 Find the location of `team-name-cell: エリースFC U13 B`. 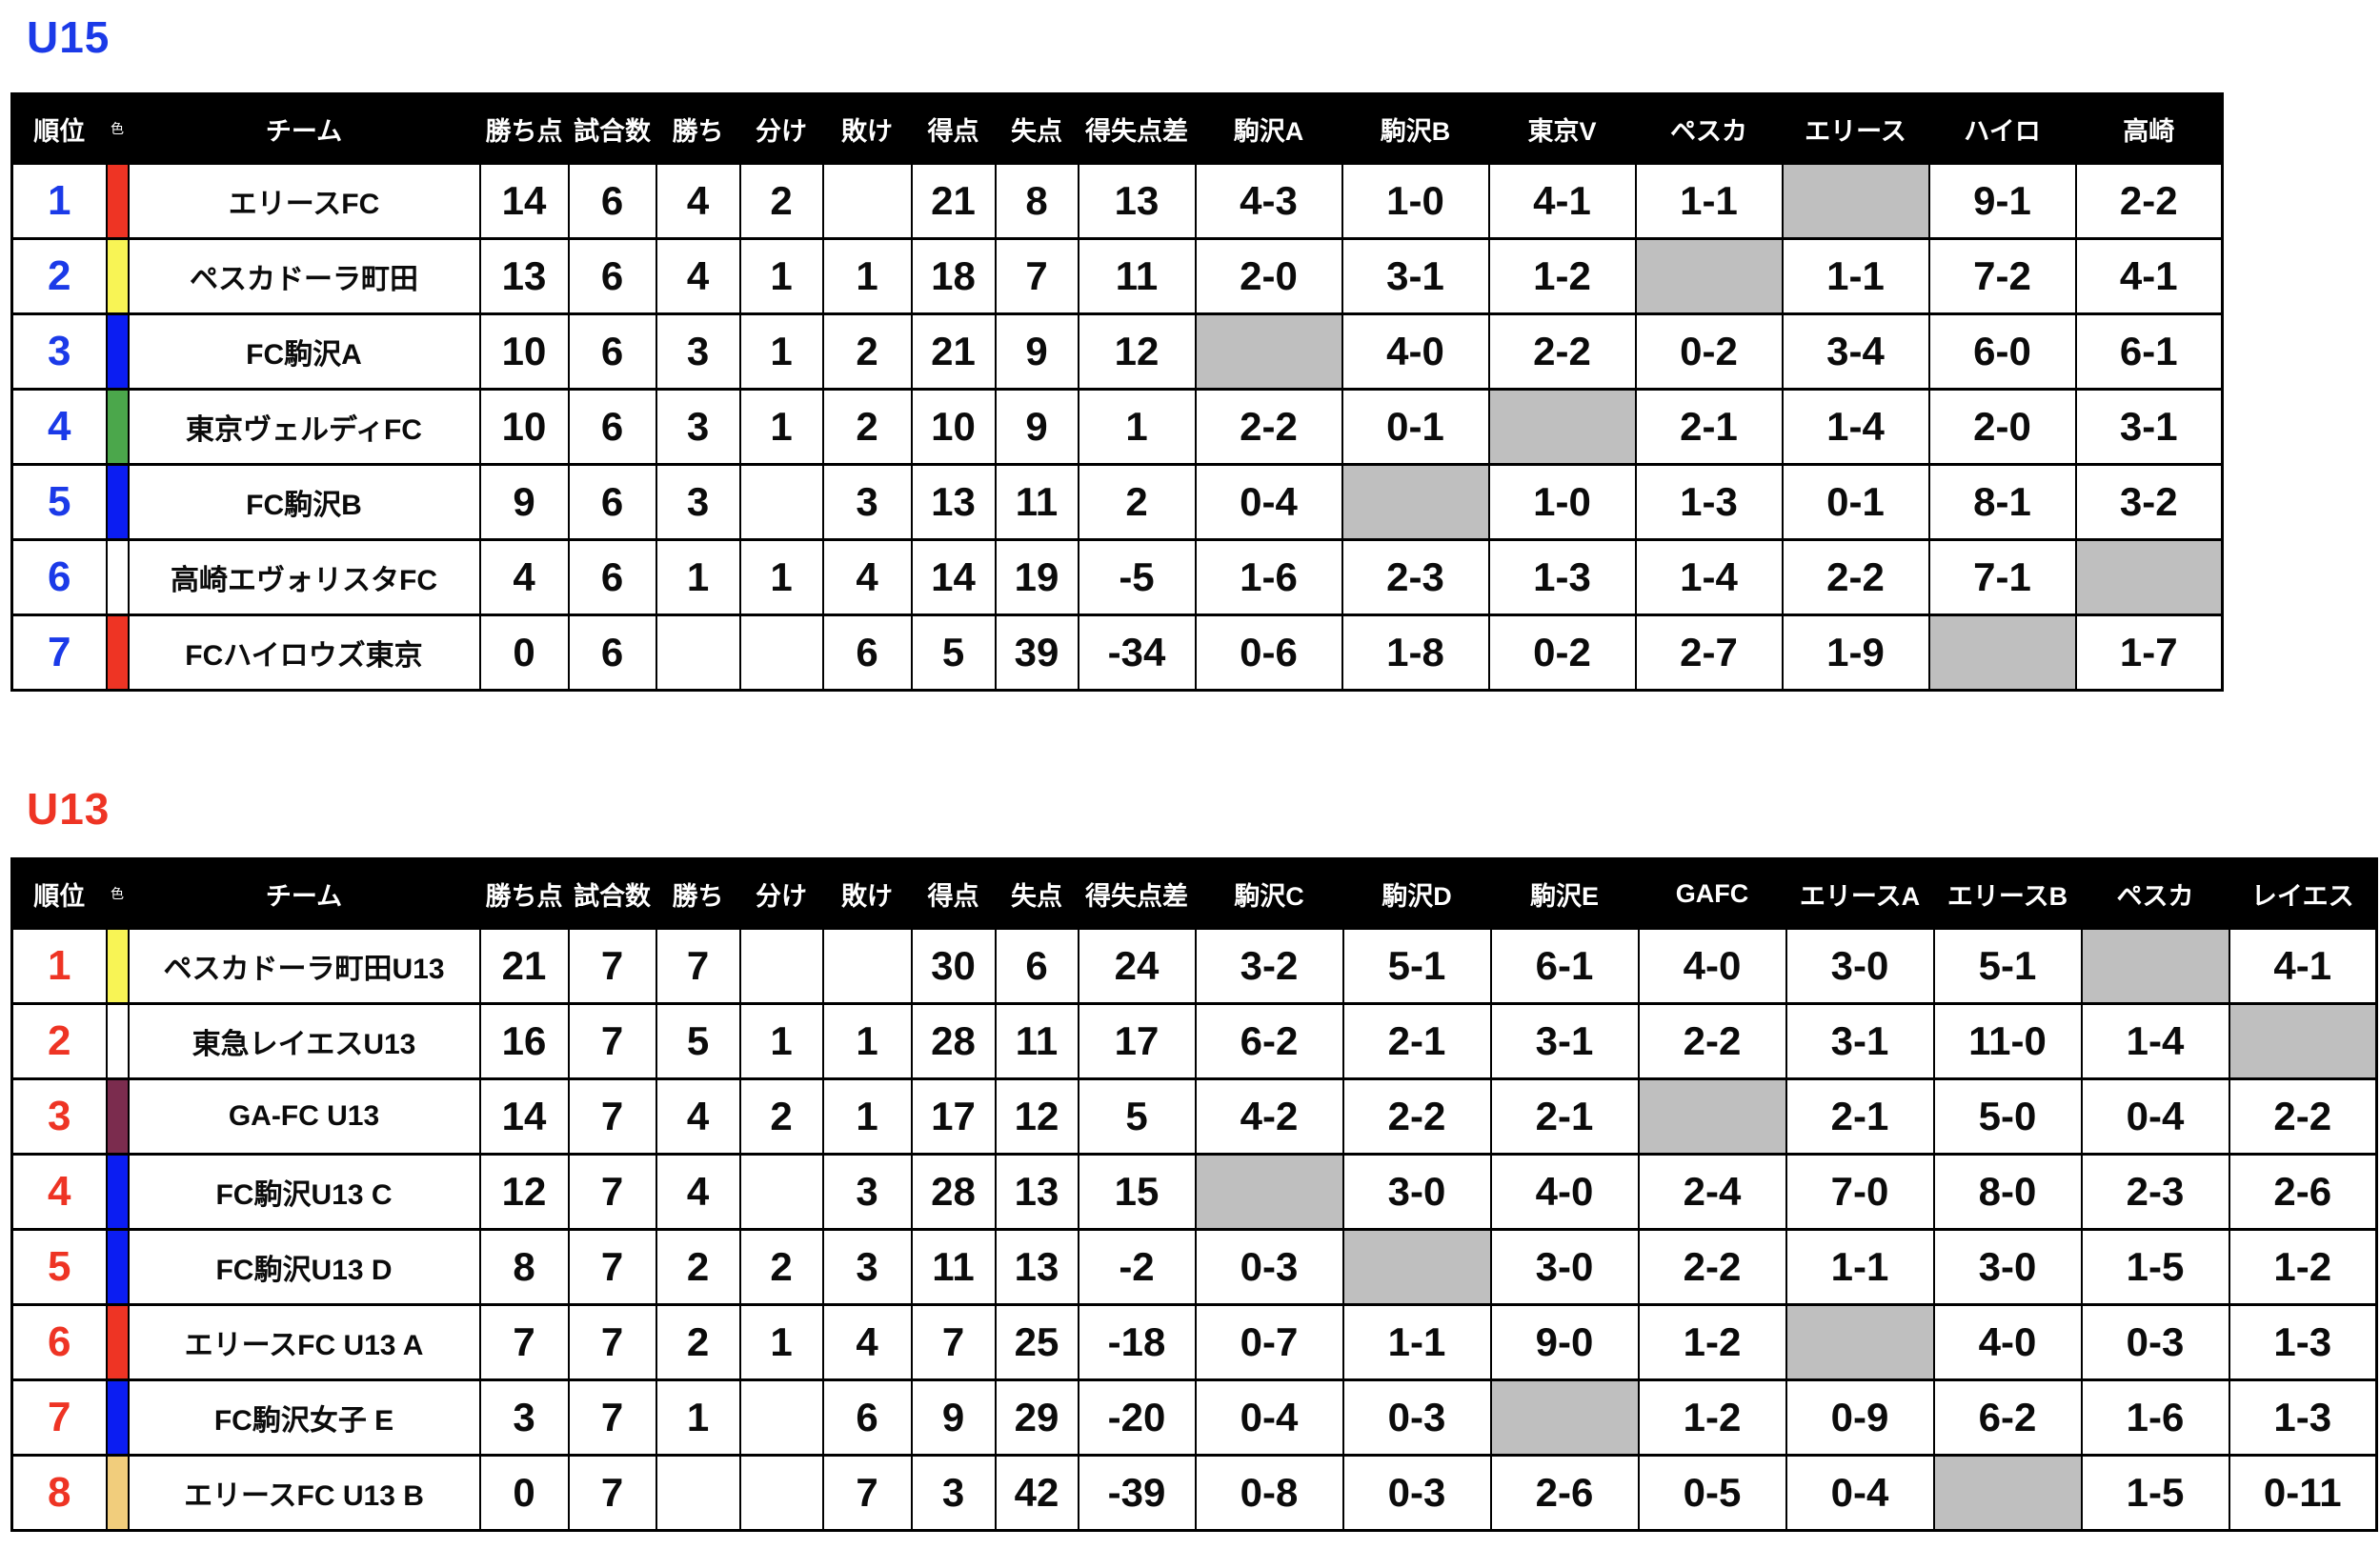

team-name-cell: エリースFC U13 B is located at coordinates (304, 1493).